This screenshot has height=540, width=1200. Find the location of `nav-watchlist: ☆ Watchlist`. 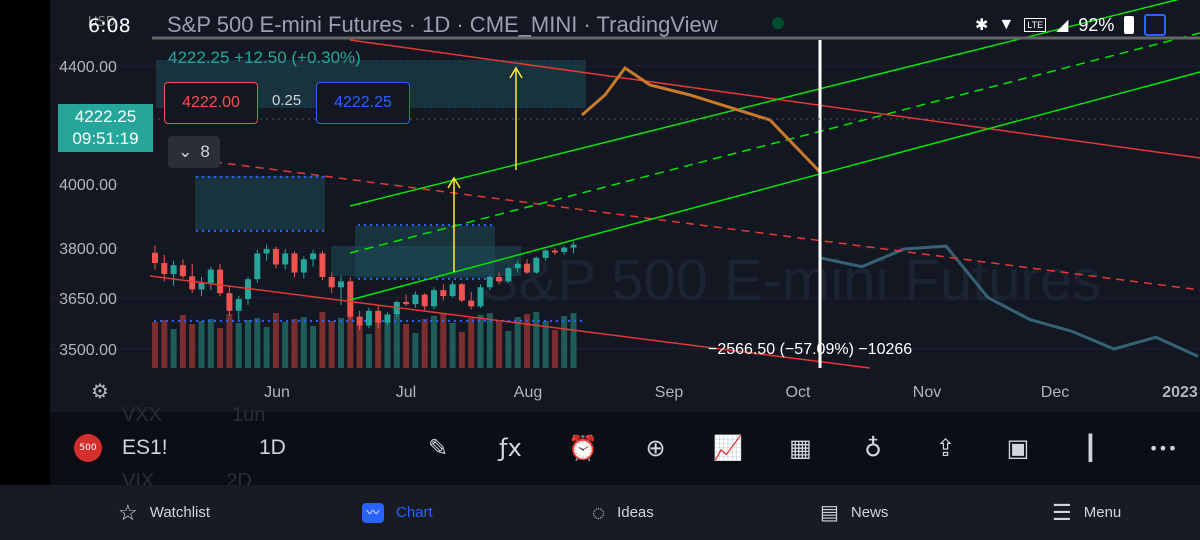

nav-watchlist: ☆ Watchlist is located at coordinates (164, 512).